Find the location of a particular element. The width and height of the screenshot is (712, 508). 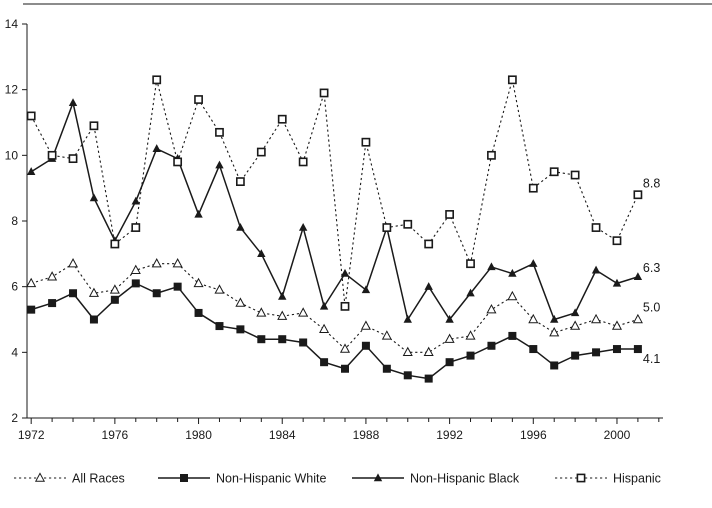

x-tick-label: 1976 is located at coordinates (115, 435).